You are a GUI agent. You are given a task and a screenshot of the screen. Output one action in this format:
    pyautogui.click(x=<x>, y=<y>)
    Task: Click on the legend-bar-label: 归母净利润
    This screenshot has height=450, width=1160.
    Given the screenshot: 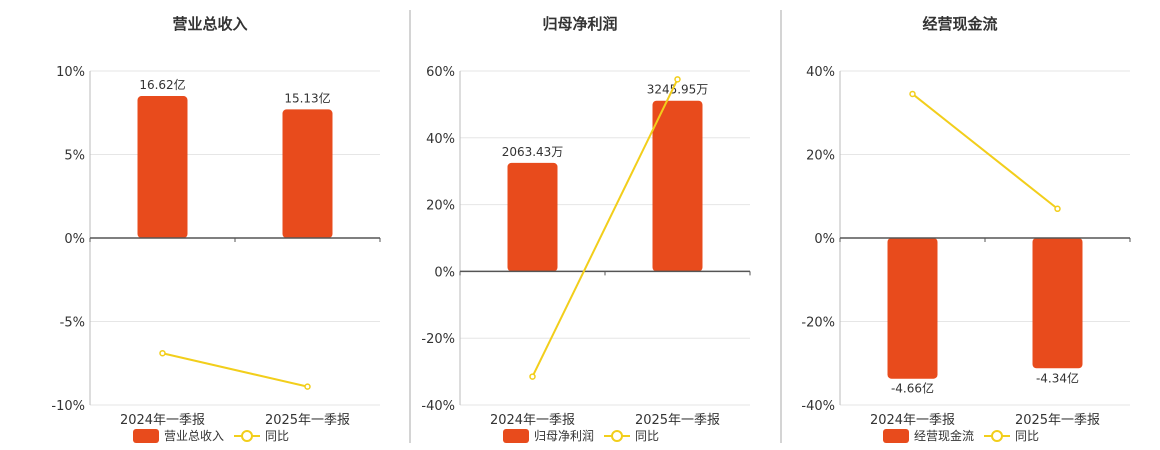 What is the action you would take?
    pyautogui.click(x=564, y=436)
    